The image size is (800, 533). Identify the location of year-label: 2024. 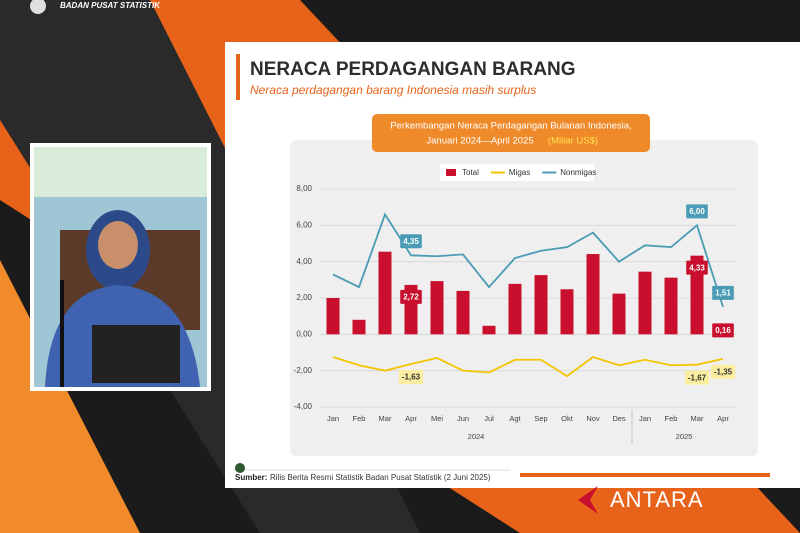
(476, 436).